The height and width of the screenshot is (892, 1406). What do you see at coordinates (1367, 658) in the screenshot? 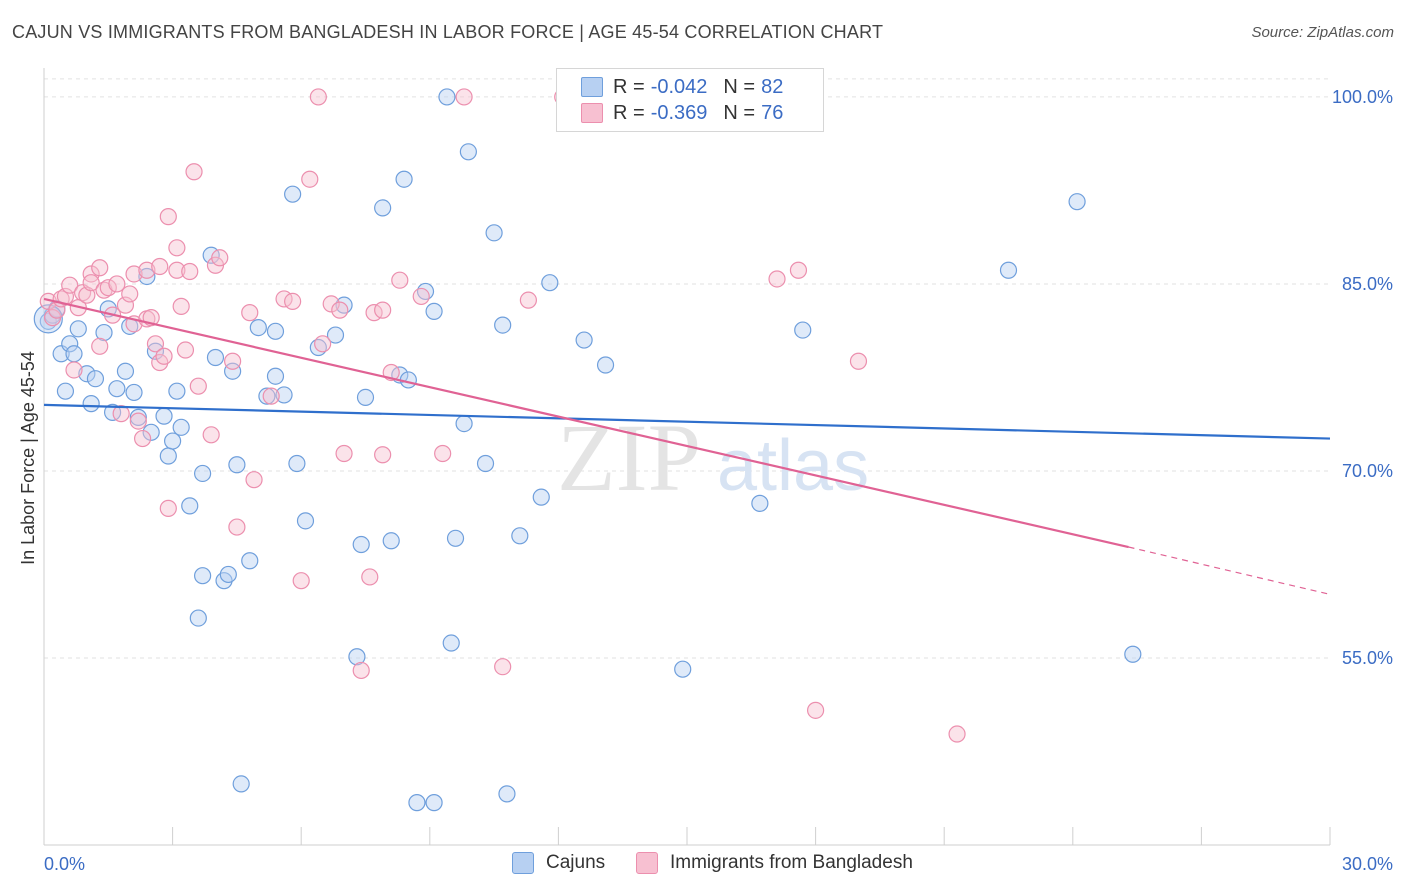
I see `y-tick-label: 55.0%` at bounding box center [1367, 658].